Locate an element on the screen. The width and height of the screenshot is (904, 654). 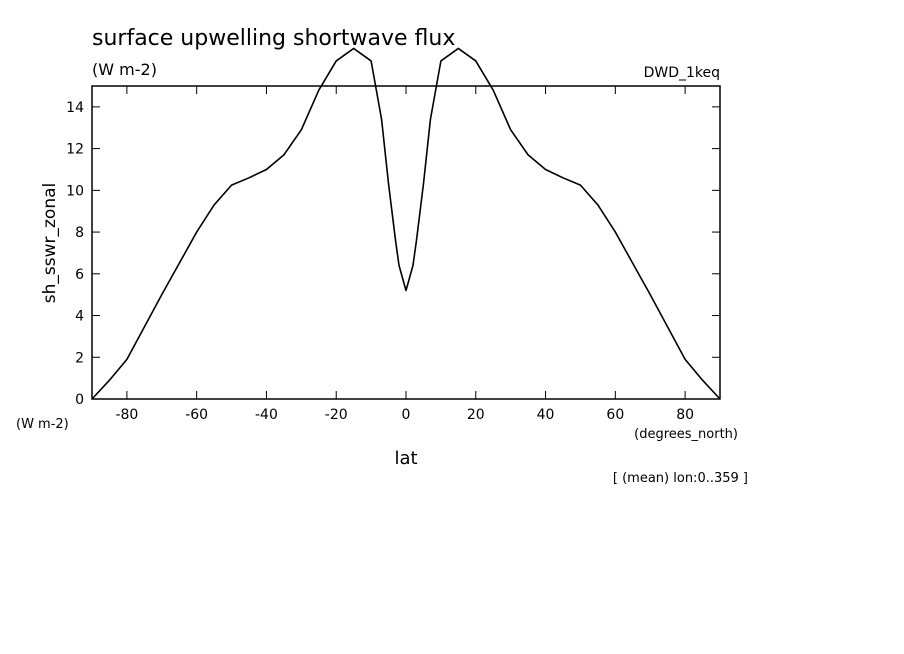
x-tick-label: 40 is located at coordinates (546, 415).